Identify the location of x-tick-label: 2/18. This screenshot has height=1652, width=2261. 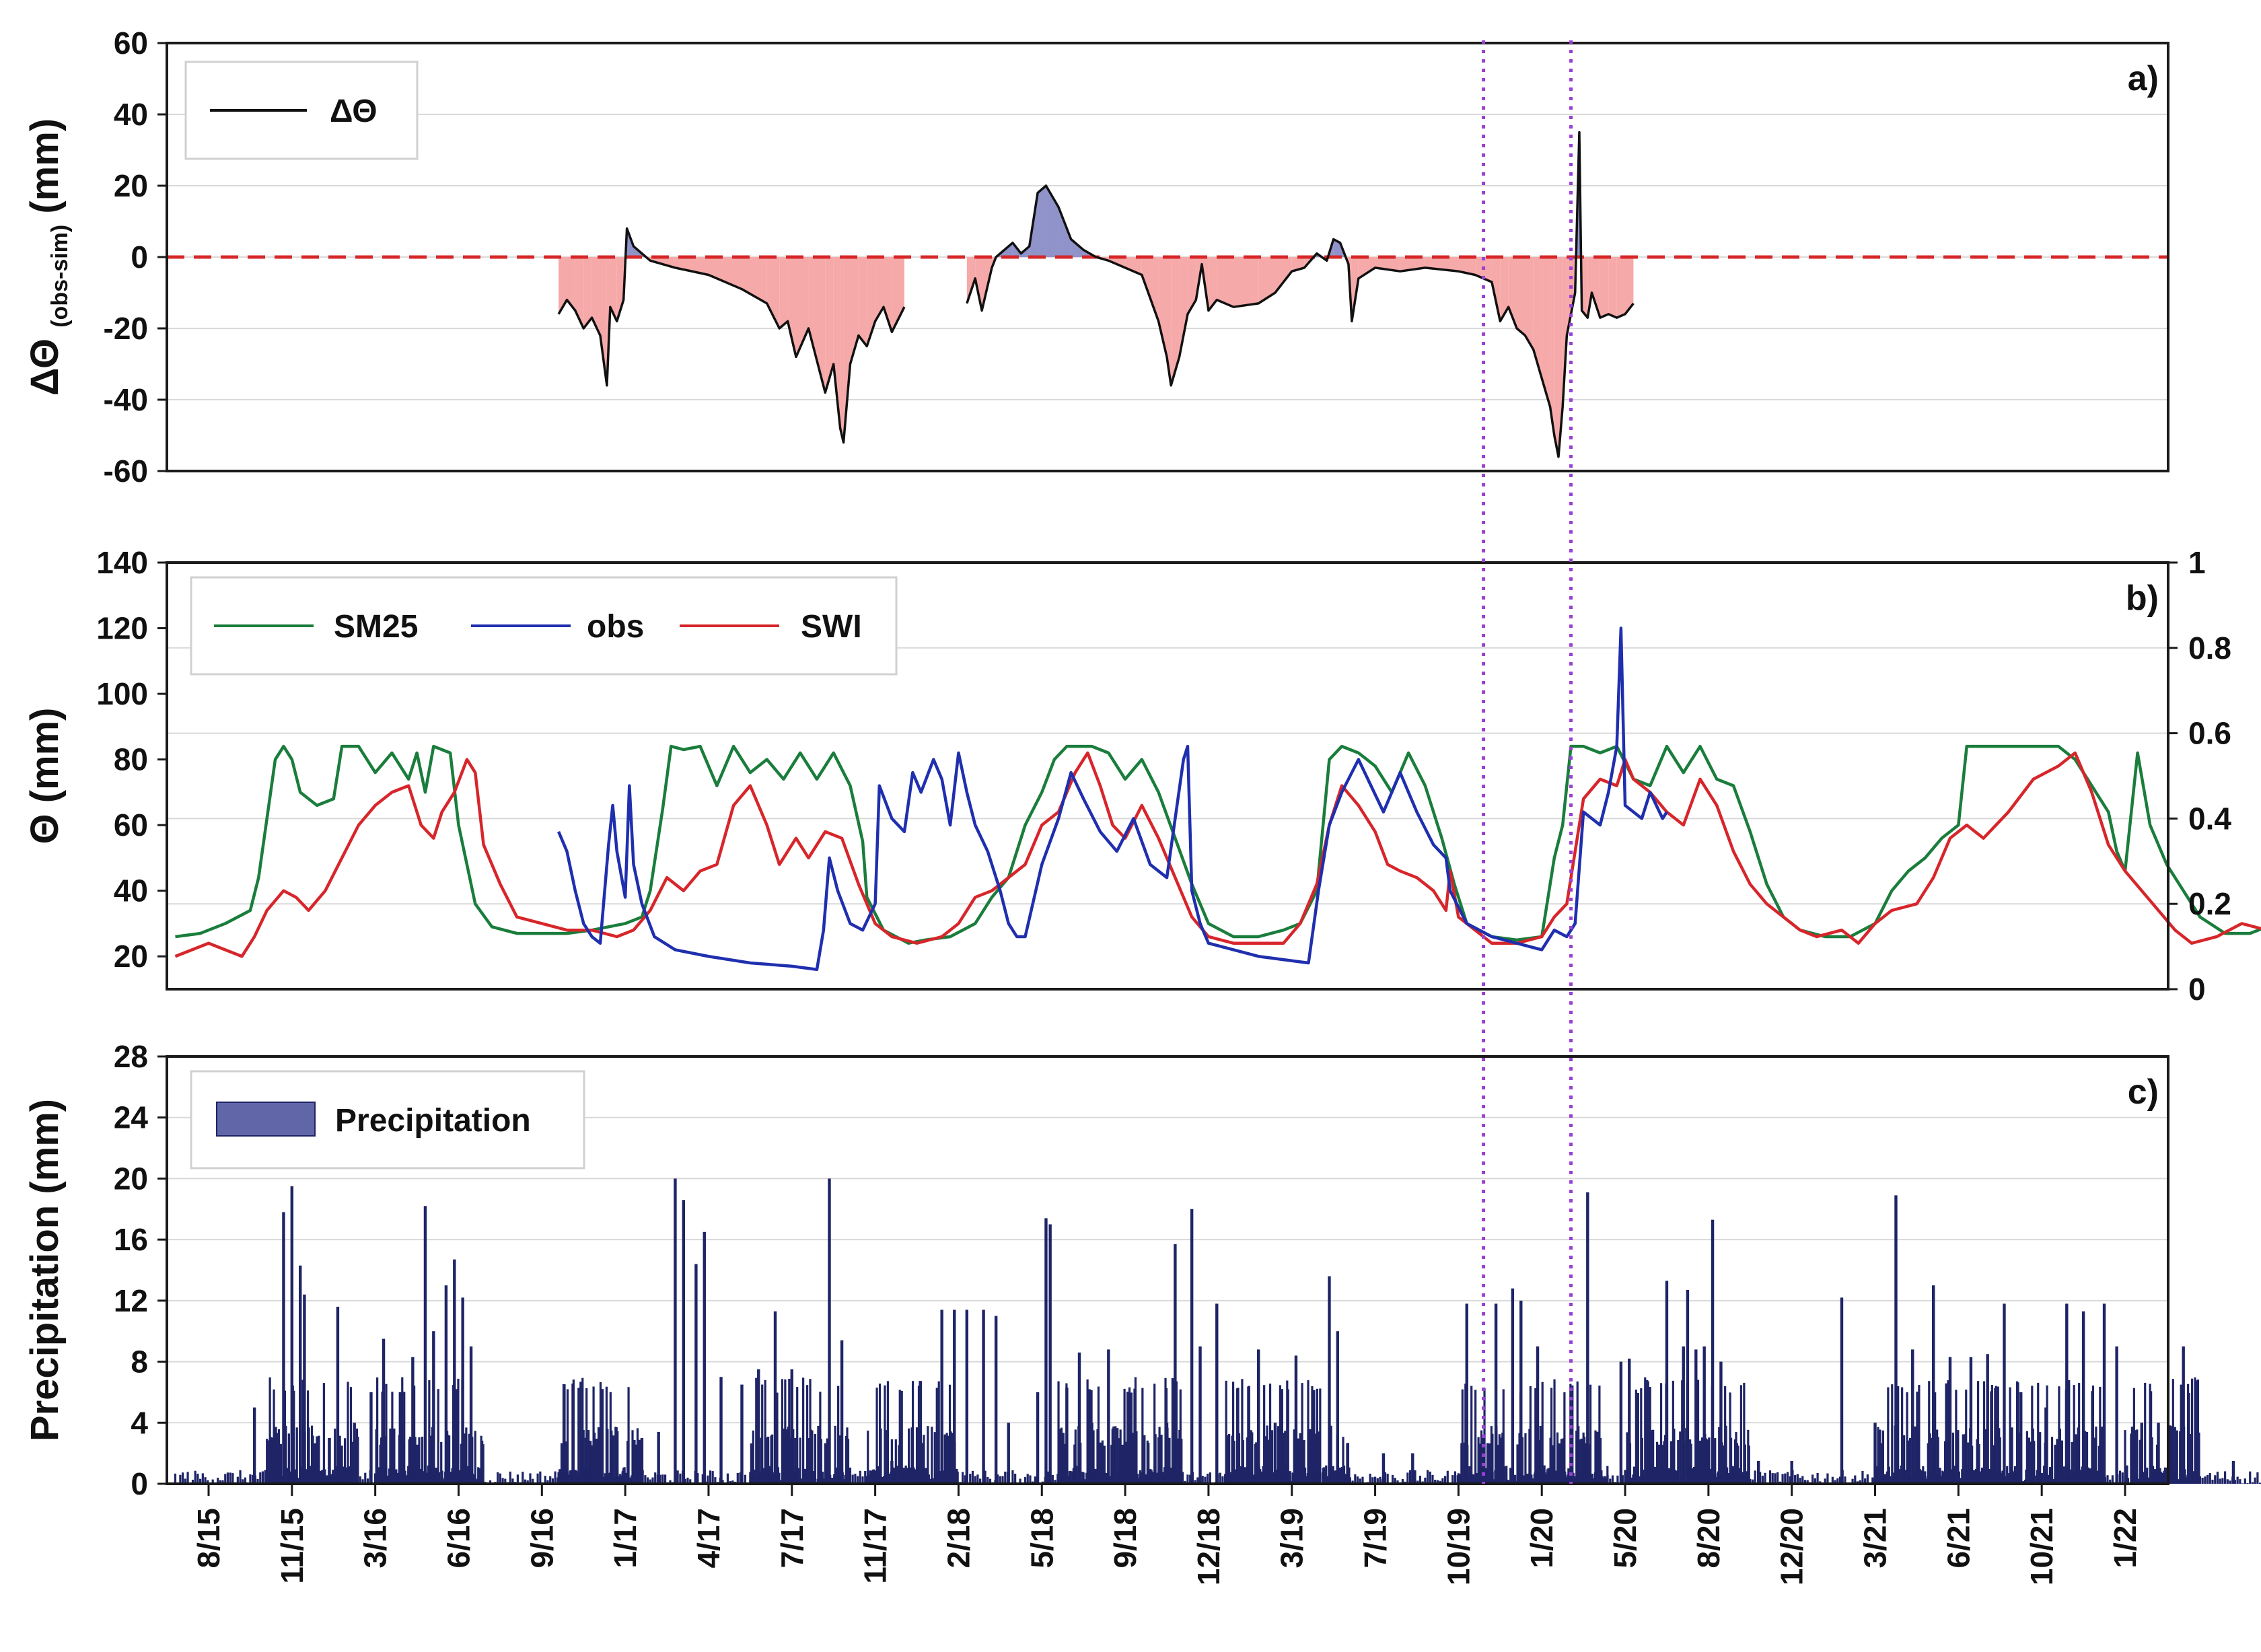
(959, 1538).